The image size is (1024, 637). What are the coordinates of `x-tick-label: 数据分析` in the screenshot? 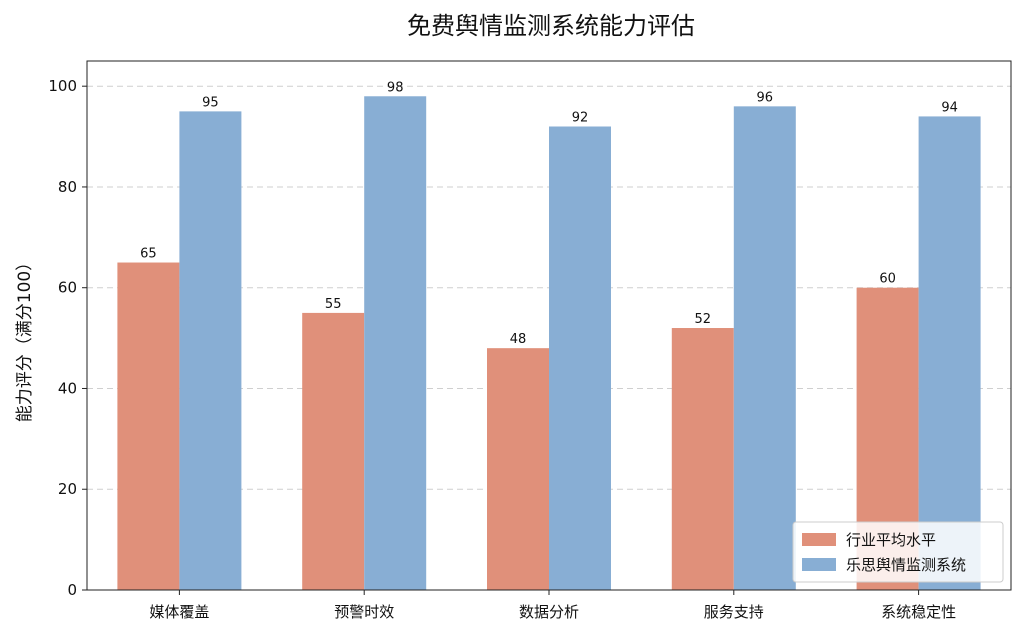 It's located at (549, 612).